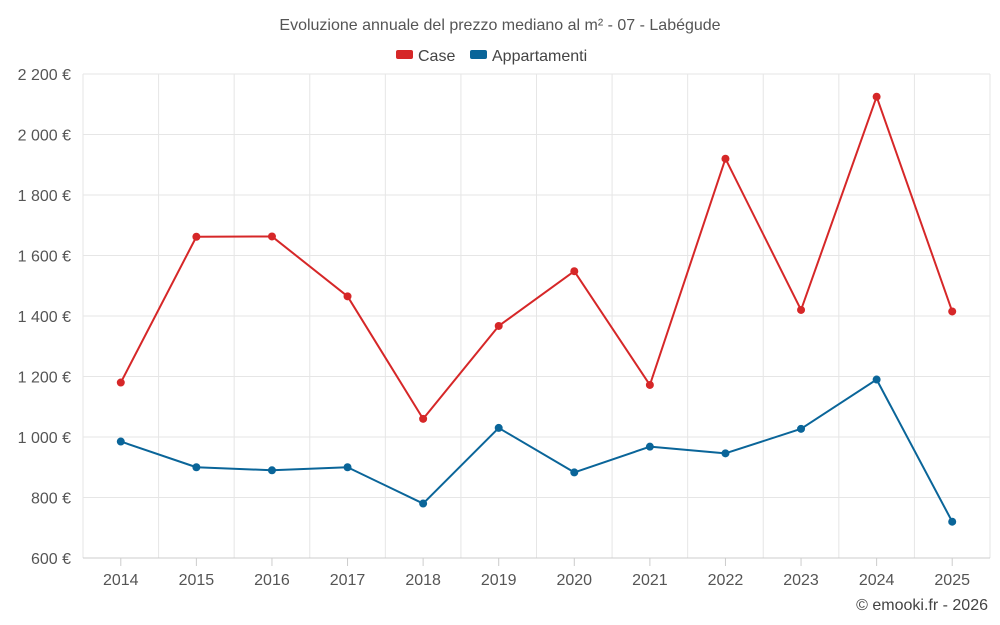 The width and height of the screenshot is (1000, 625). What do you see at coordinates (197, 580) in the screenshot?
I see `x-tick-label: 2015` at bounding box center [197, 580].